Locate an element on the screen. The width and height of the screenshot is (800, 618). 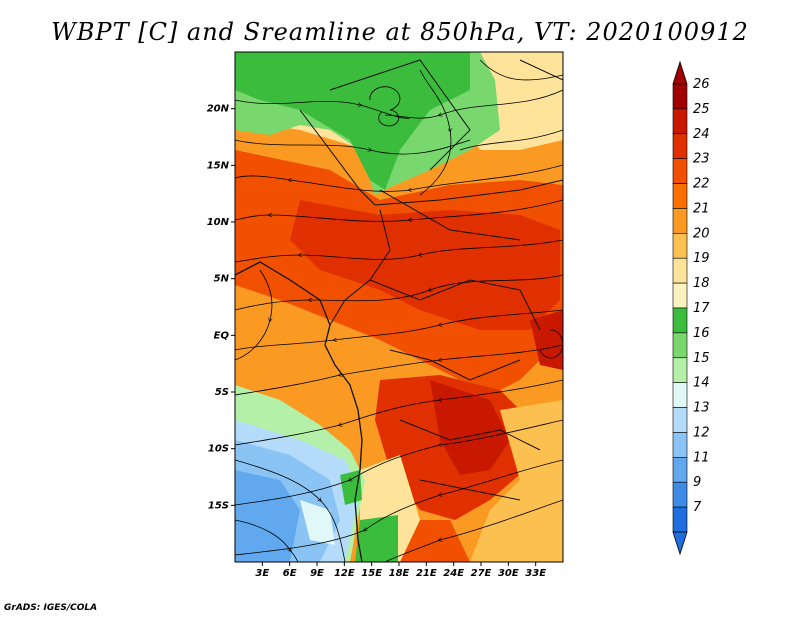
colorbar-label: 25 is located at coordinates (701, 109).